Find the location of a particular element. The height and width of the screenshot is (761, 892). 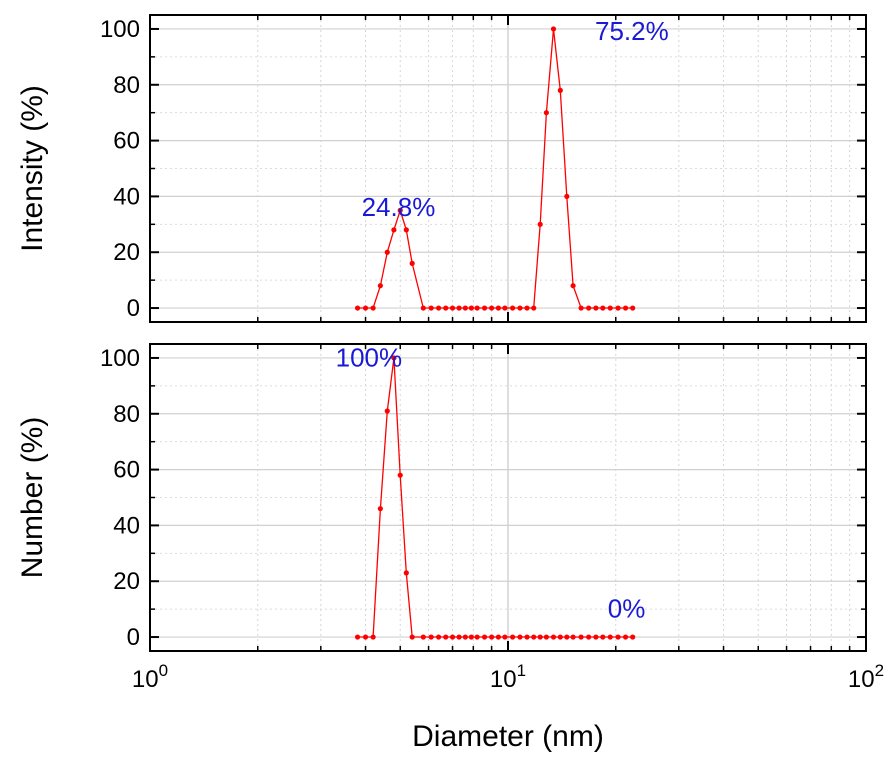

peak-percentage-label: 100% is located at coordinates (369, 357).